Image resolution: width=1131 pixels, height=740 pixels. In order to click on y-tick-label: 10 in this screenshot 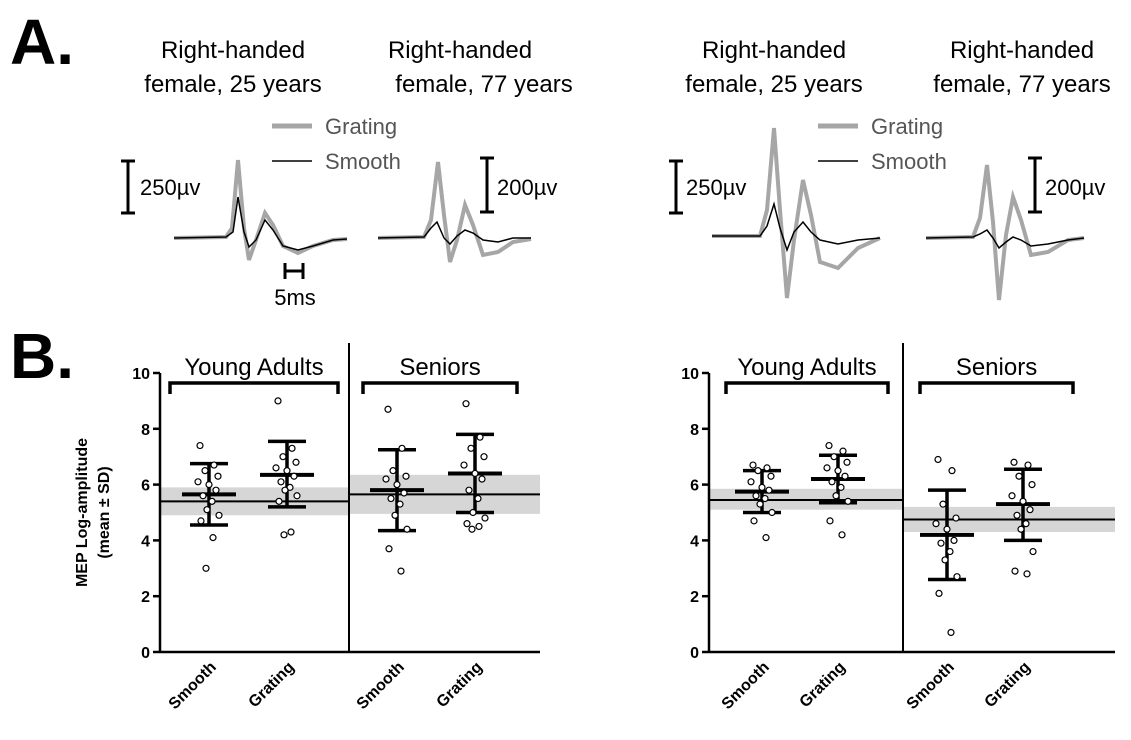, I will do `click(690, 374)`.